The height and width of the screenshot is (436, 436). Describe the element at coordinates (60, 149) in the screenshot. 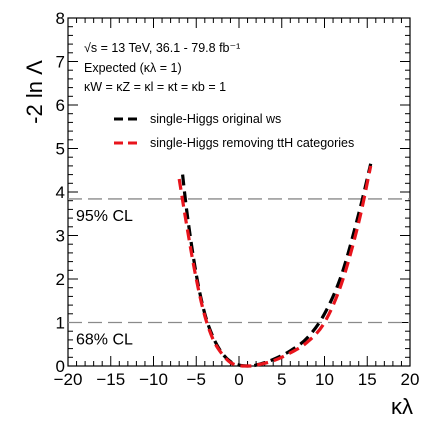

I see `y-tick-label: 5` at that location.